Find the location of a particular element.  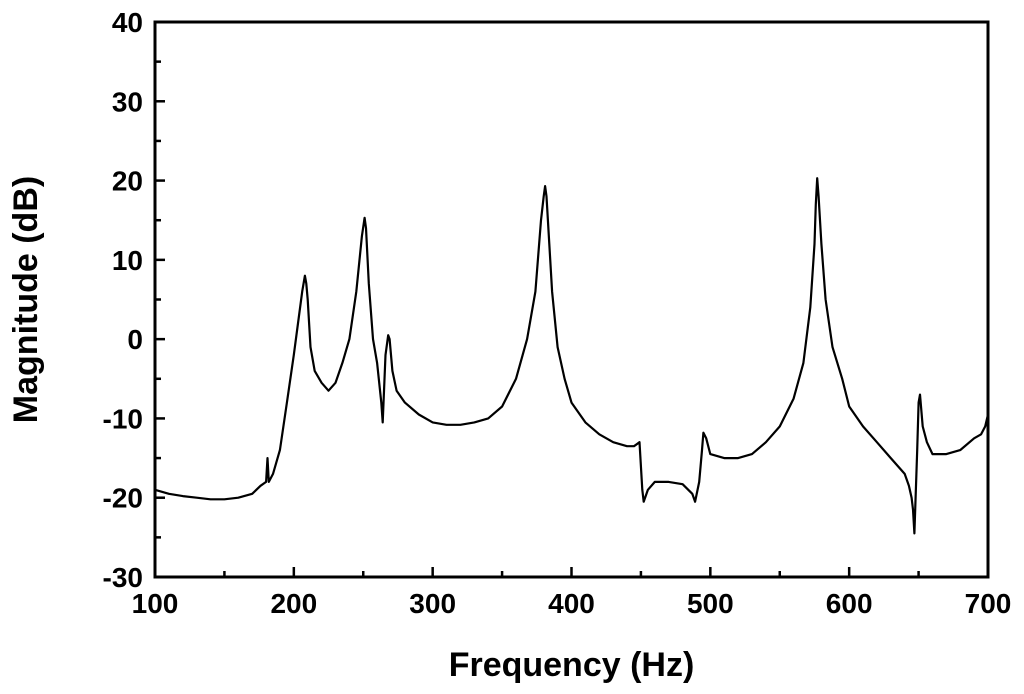

x-axis-tick-labels: 100 200 300 400 500 600 700 is located at coordinates (572, 603).